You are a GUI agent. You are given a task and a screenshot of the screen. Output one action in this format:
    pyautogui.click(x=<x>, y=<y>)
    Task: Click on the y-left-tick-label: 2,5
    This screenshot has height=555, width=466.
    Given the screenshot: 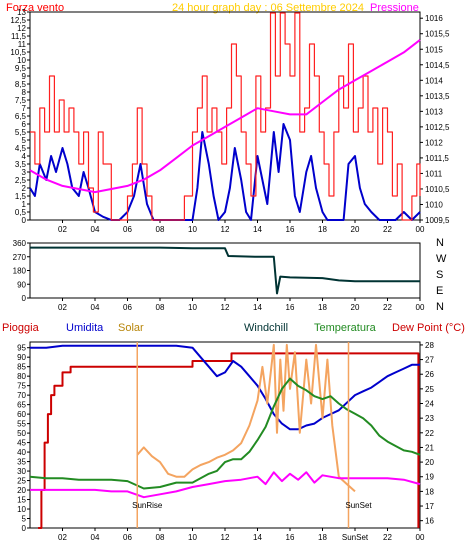 What is the action you would take?
    pyautogui.click(x=21, y=180)
    